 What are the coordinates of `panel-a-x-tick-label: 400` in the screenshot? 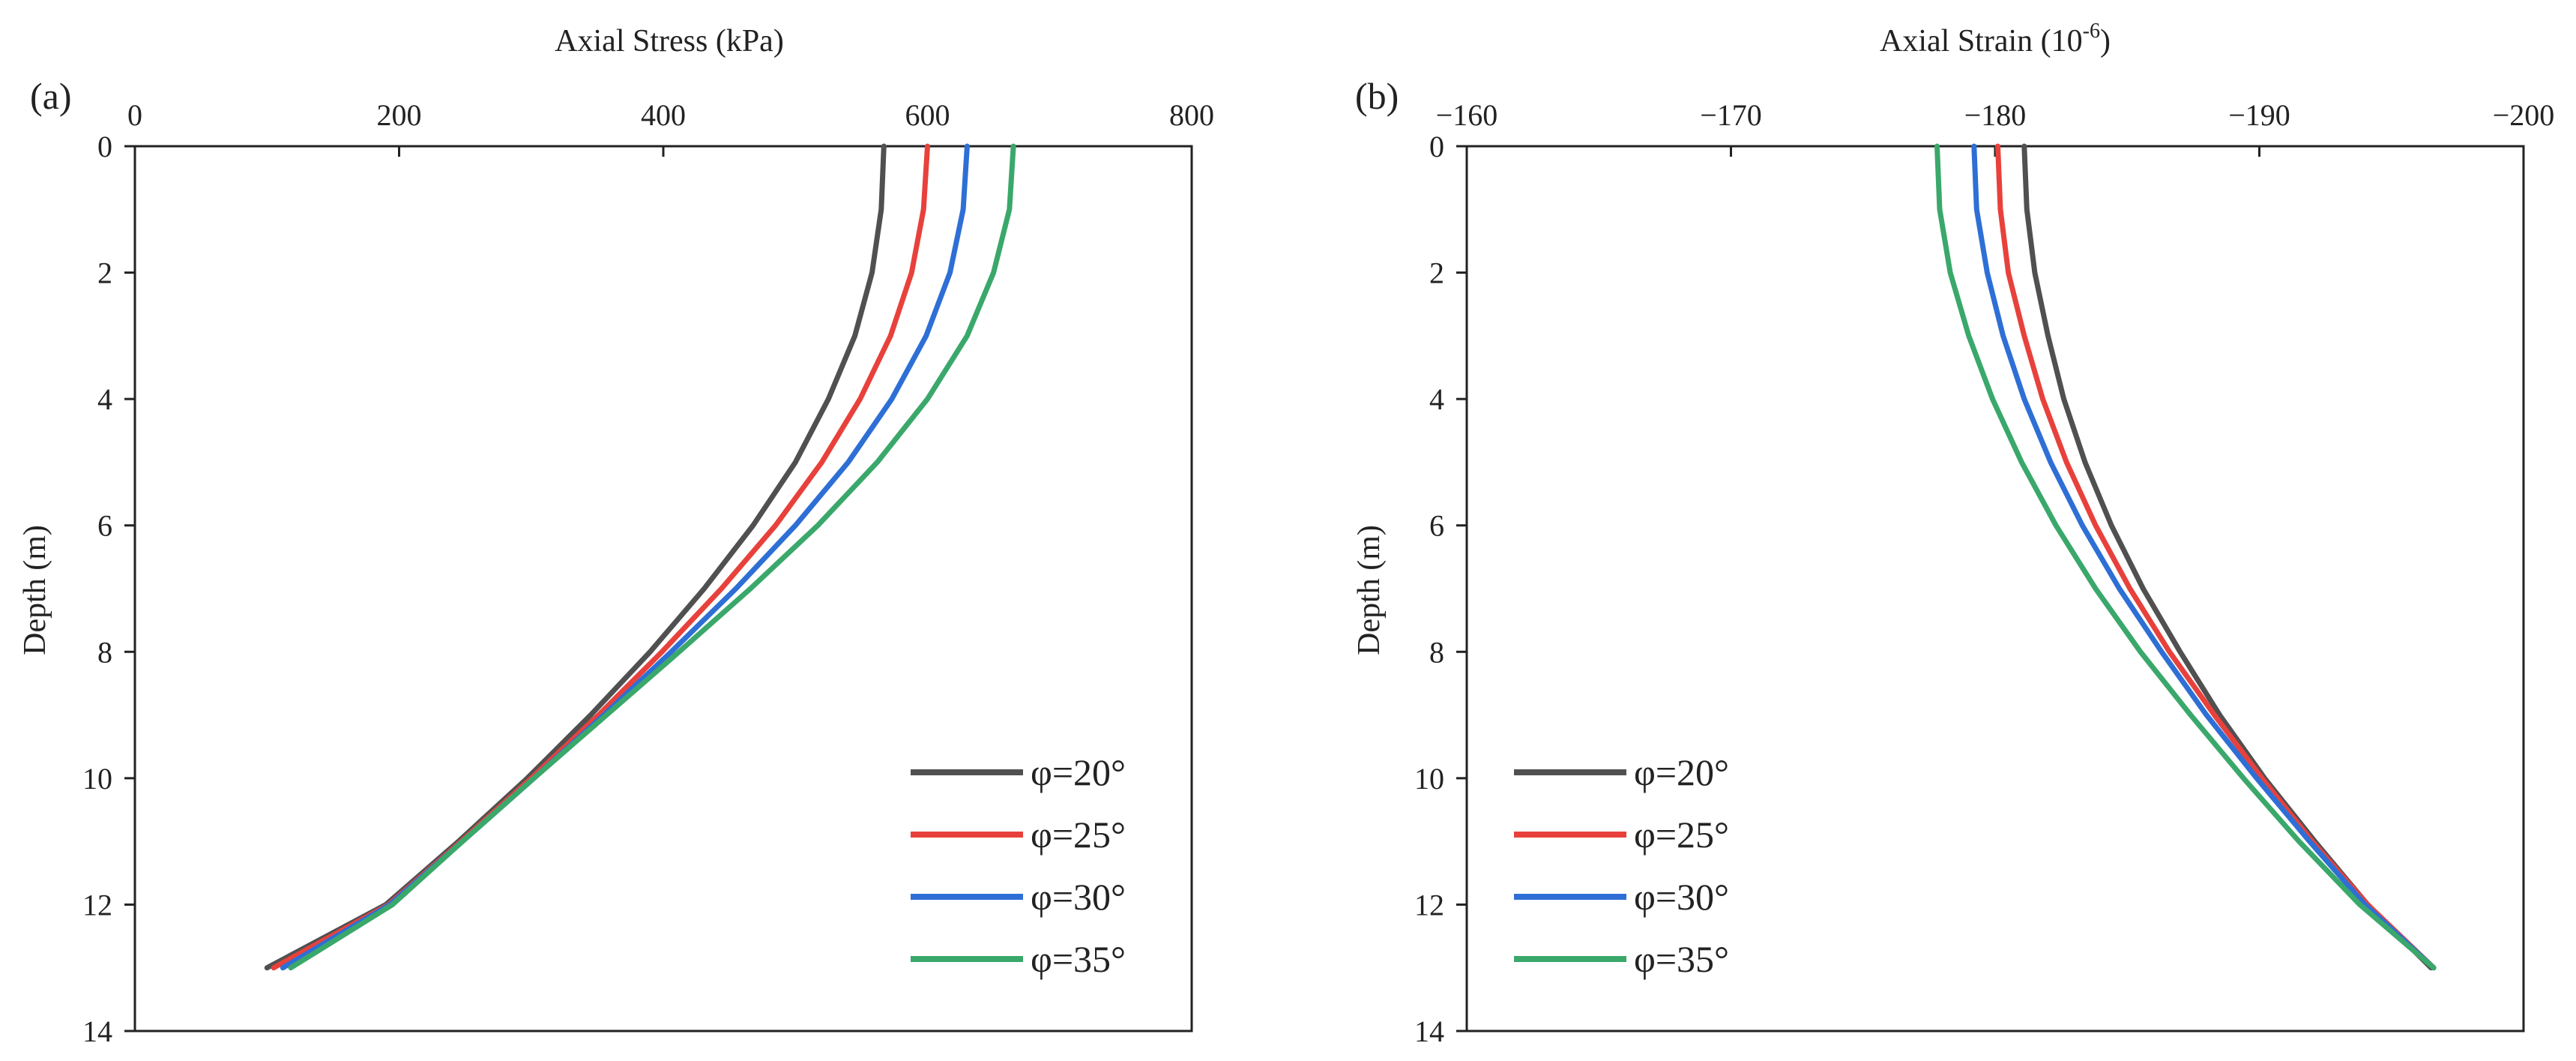 It's located at (664, 115).